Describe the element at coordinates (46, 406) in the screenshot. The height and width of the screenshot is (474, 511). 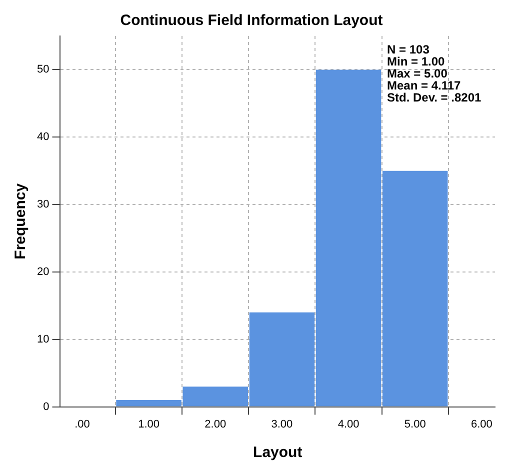
I see `y-tick-label: 0` at that location.